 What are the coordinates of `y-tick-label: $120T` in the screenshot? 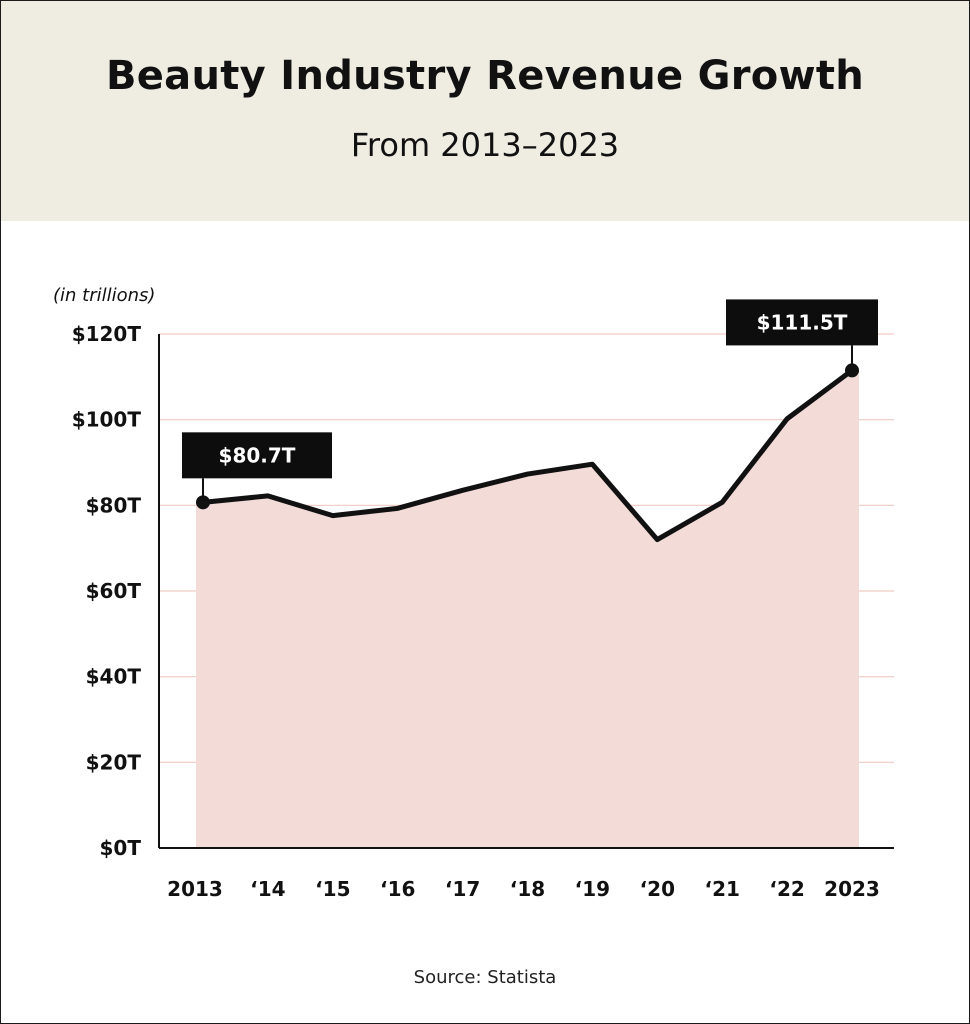 It's located at (107, 334).